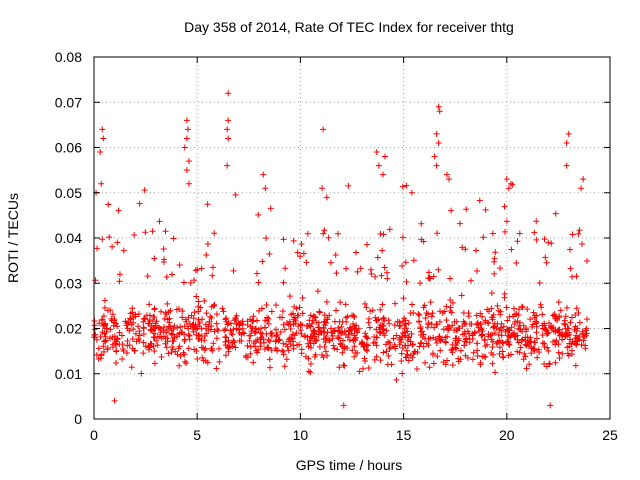 Image resolution: width=640 pixels, height=480 pixels. I want to click on y-tick-label: 0.04, so click(68, 238).